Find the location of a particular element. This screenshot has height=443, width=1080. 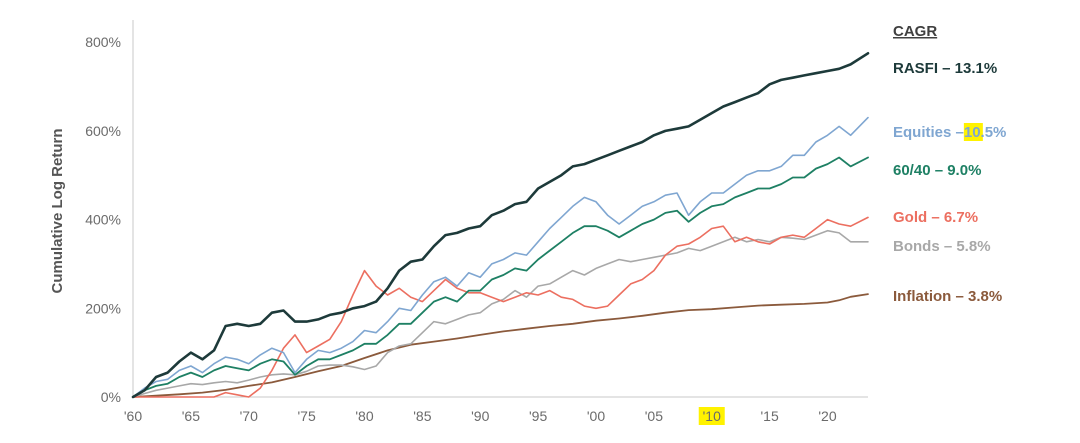

y-tick-label: 200% is located at coordinates (103, 308).